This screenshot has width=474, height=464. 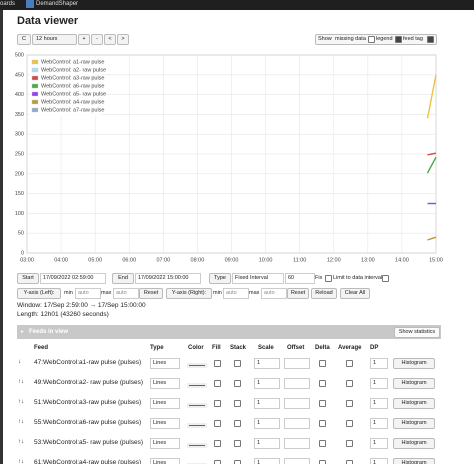 I want to click on reload-button: Reload, so click(x=324, y=293).